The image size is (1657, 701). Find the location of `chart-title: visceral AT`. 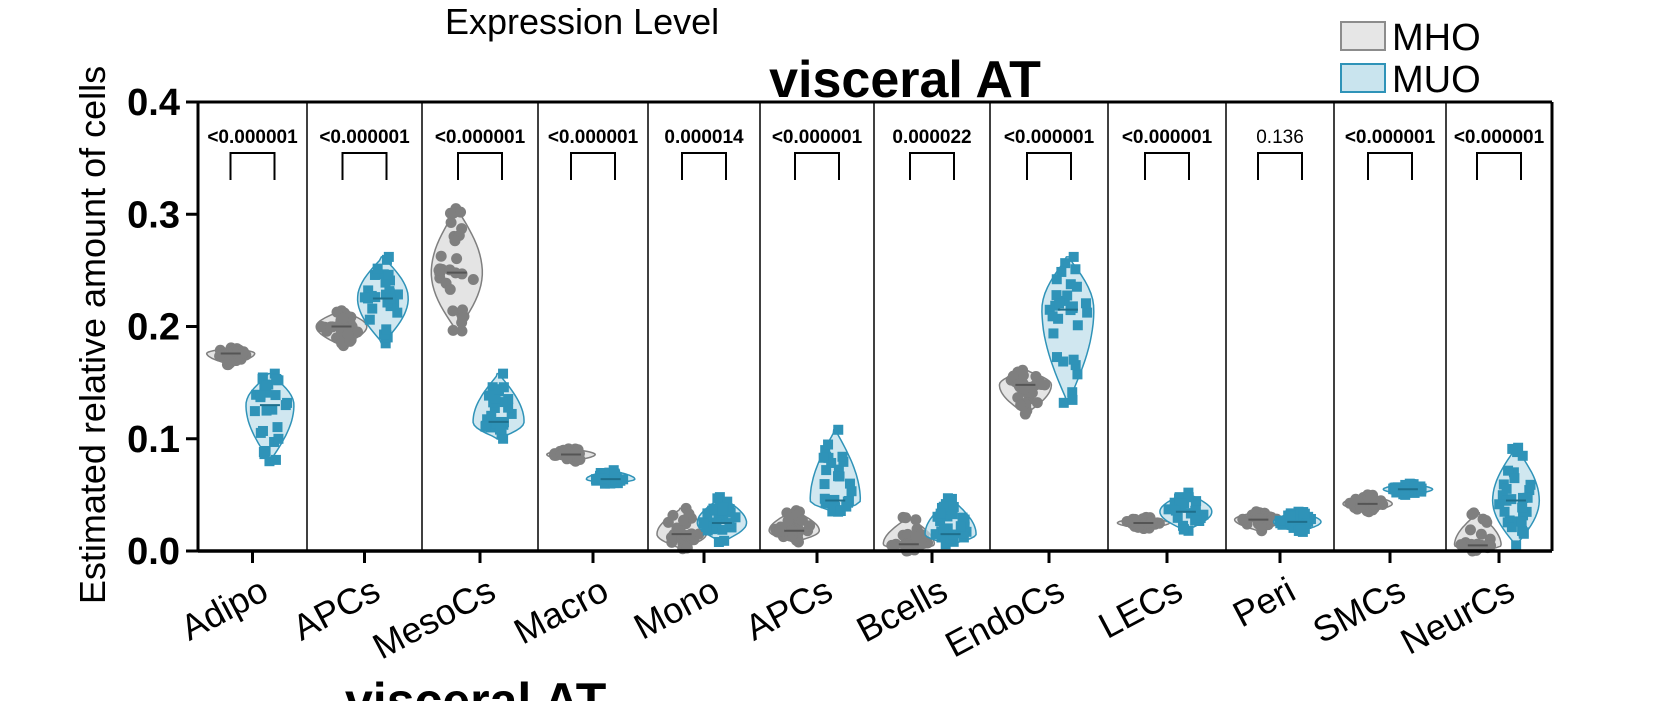

chart-title: visceral AT is located at coordinates (905, 80).